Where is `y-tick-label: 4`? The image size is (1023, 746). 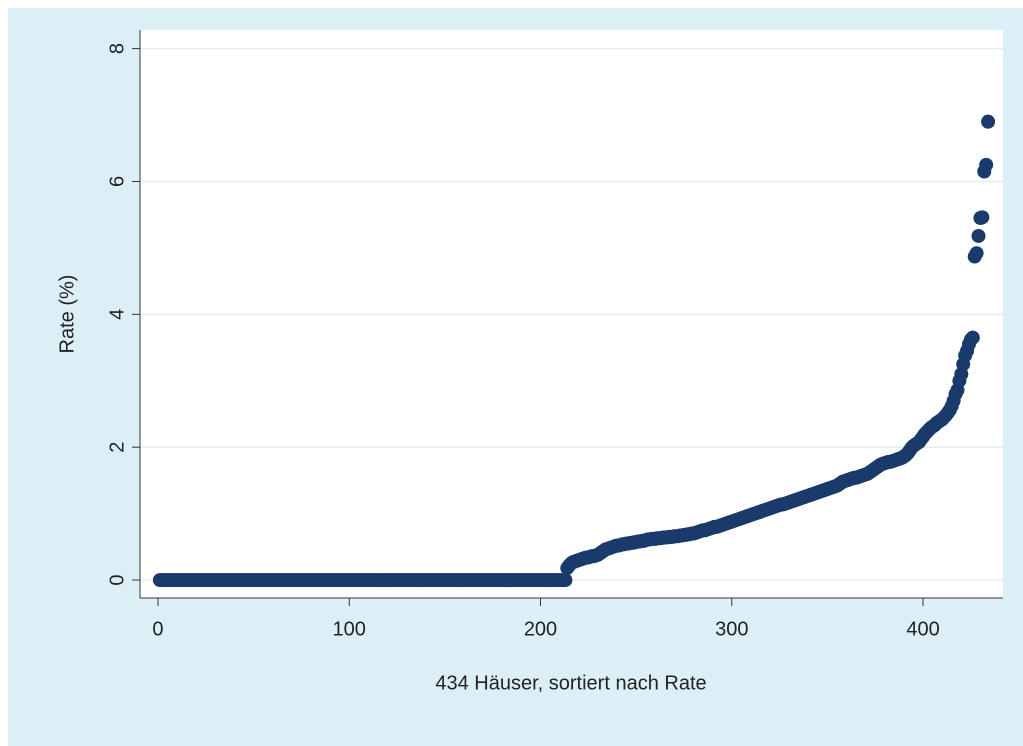
y-tick-label: 4 is located at coordinates (117, 314).